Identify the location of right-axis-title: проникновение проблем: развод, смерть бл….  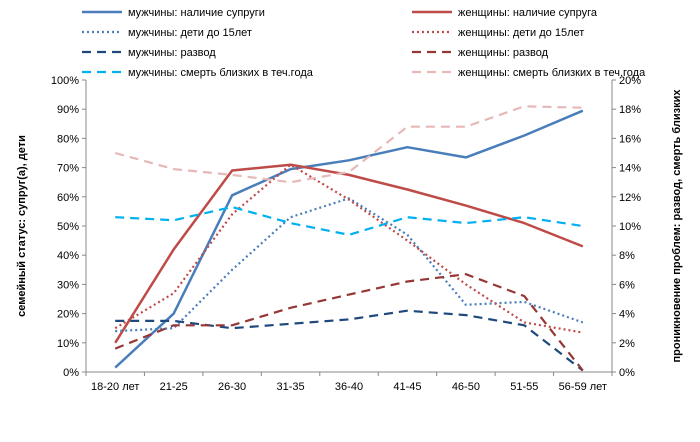
(677, 226).